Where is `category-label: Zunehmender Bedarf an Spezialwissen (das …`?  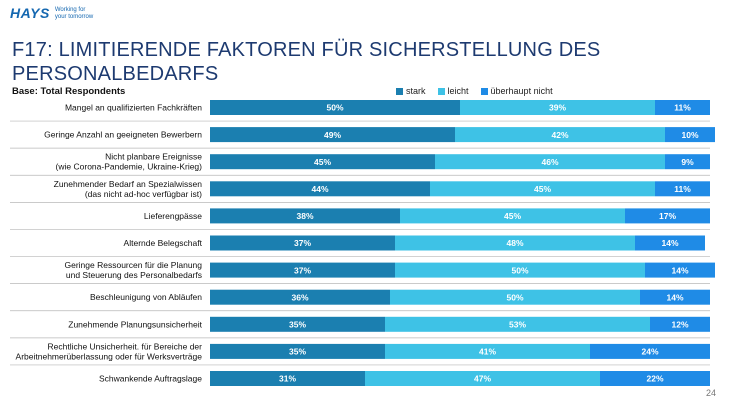 category-label: Zunehmender Bedarf an Spezialwissen (das … is located at coordinates (128, 189).